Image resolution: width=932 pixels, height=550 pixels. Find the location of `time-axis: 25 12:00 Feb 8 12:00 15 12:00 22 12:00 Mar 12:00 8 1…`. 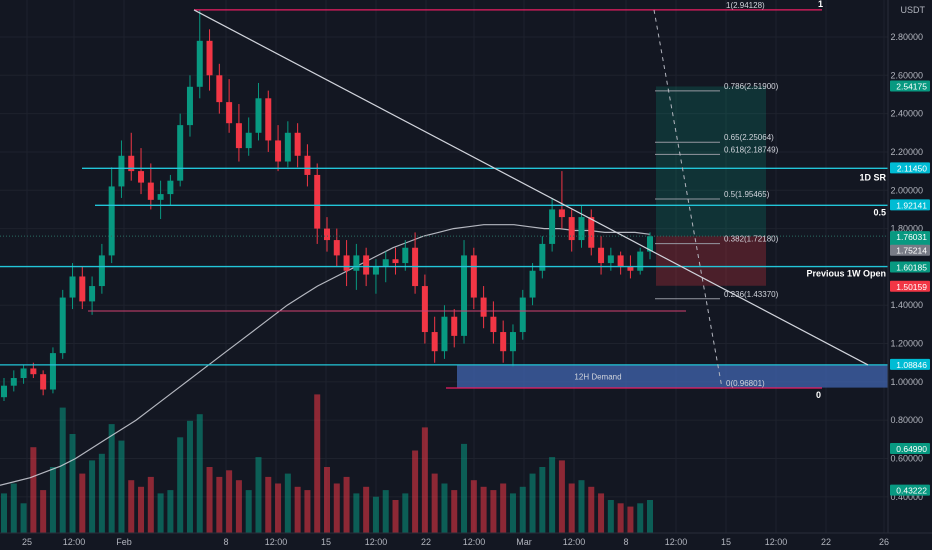

time-axis: 25 12:00 Feb 8 12:00 15 12:00 22 12:00 Mar 12:00 8 1… is located at coordinates (466, 541).